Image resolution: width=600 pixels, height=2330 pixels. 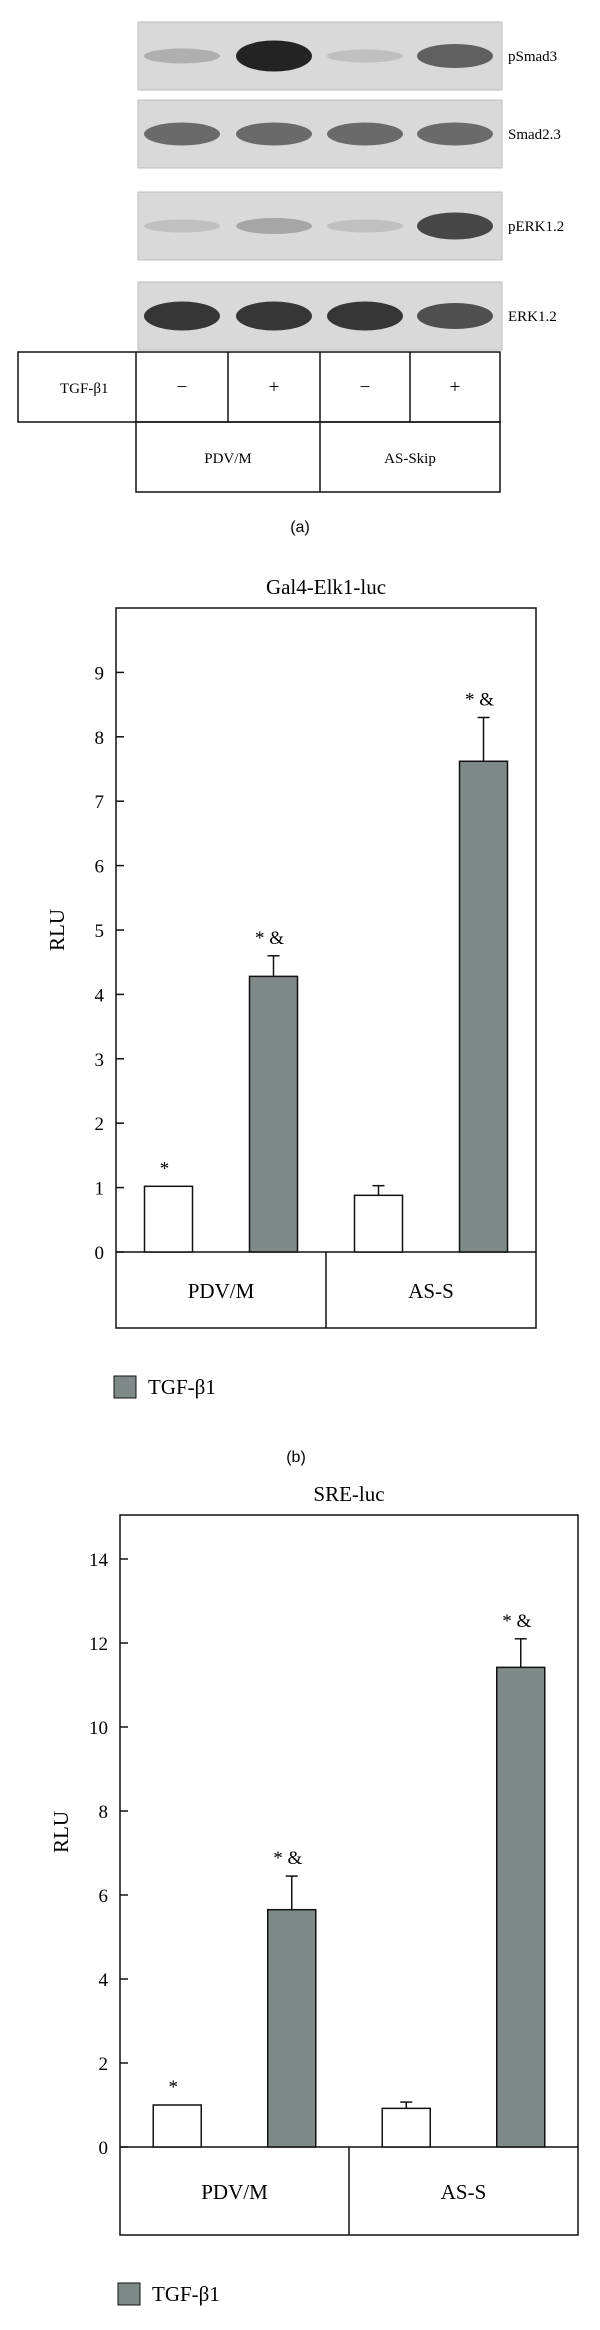 I want to click on y-tick-label: 12, so click(x=98, y=1644).